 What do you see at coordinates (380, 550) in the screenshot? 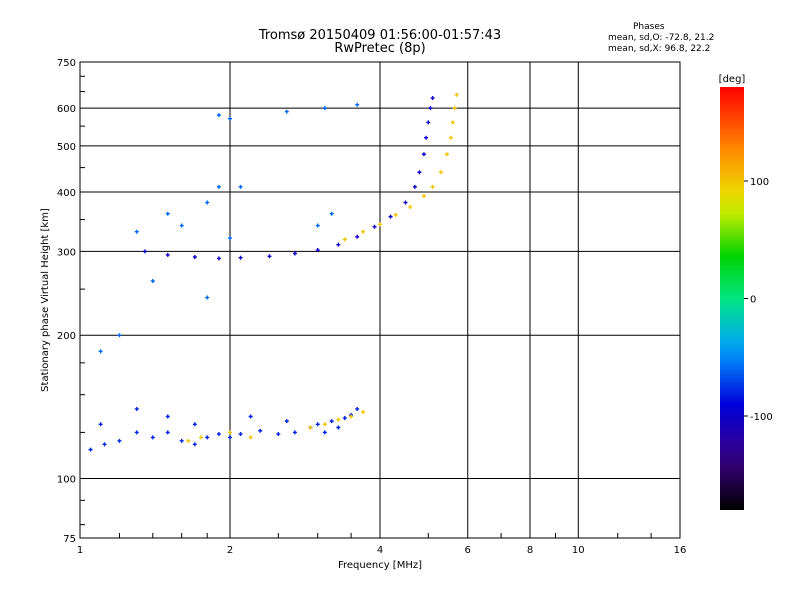
I see `x-tick-label: 4` at bounding box center [380, 550].